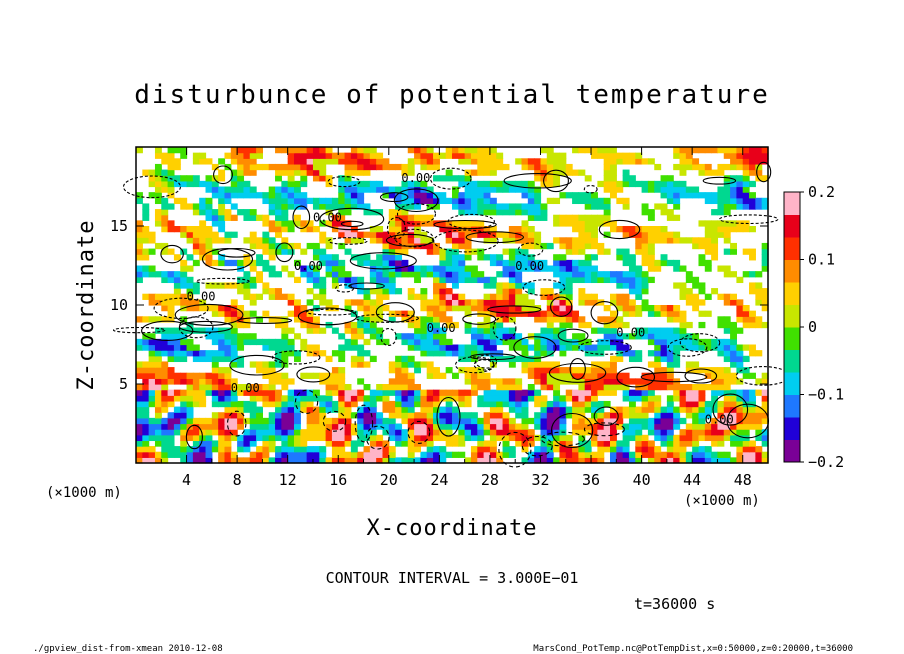 This screenshot has width=904, height=654. Describe the element at coordinates (338, 480) in the screenshot. I see `x-tick-label: 16` at that location.